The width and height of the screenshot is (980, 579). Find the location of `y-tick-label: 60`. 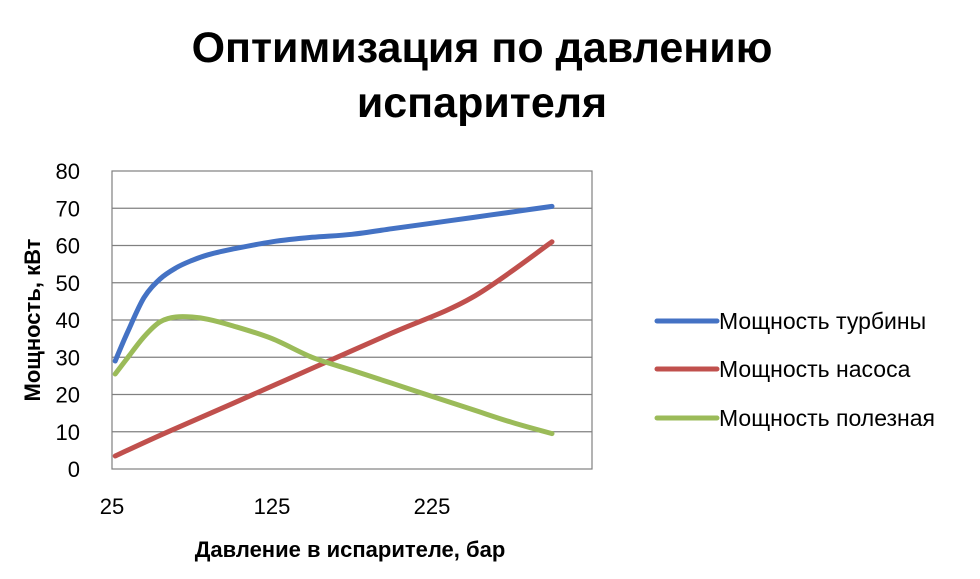

y-tick-label: 60 is located at coordinates (68, 246).